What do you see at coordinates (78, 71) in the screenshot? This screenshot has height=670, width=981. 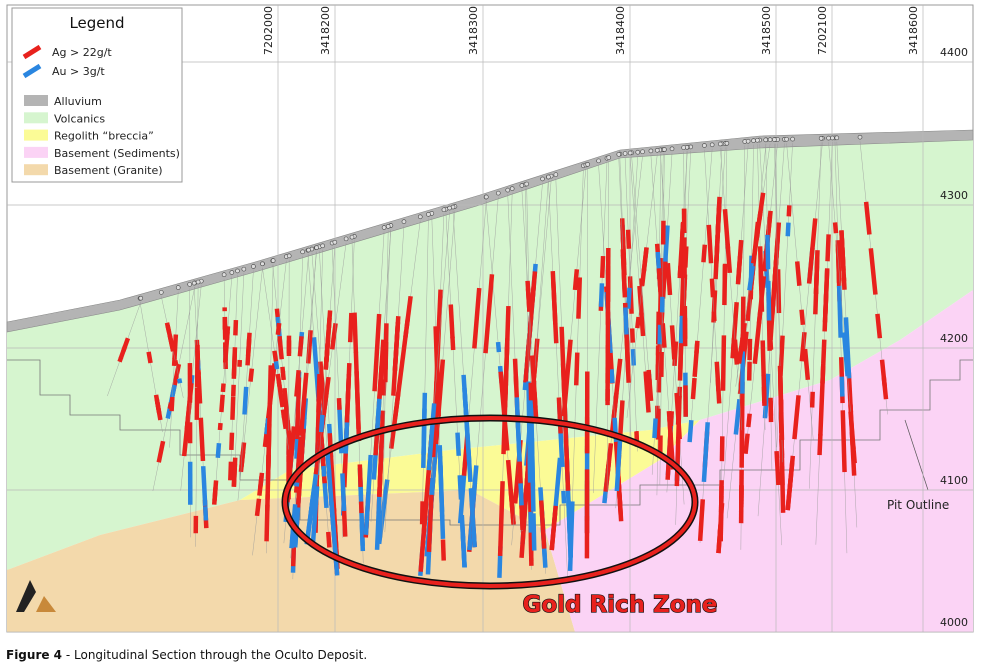 I see `legend-label: Au > 3g/t` at bounding box center [78, 71].